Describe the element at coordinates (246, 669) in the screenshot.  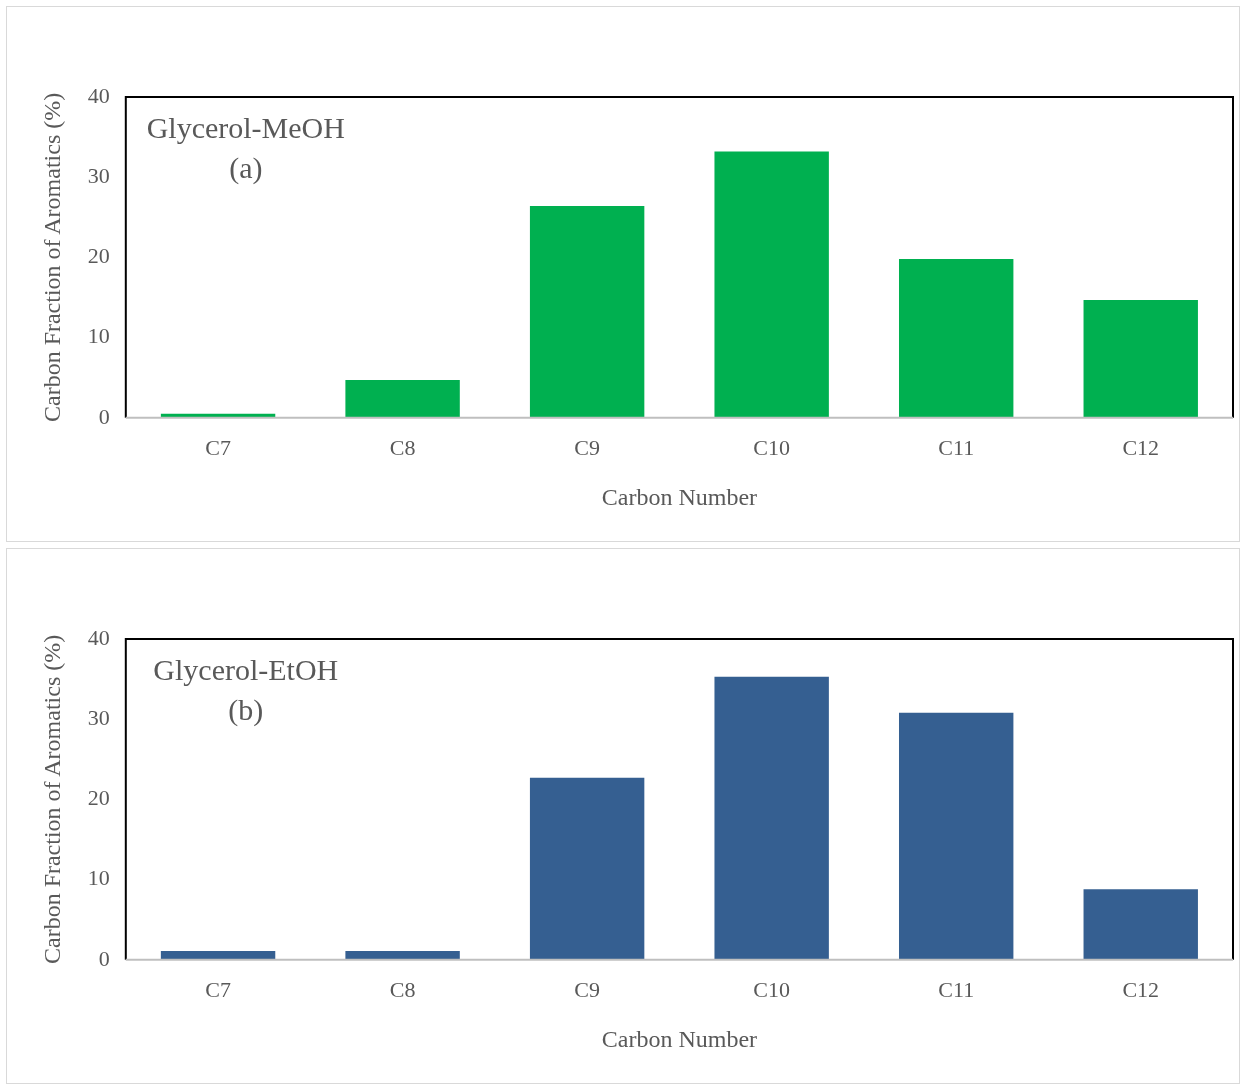
I see `annotation: Glycerol-EtOH` at that location.